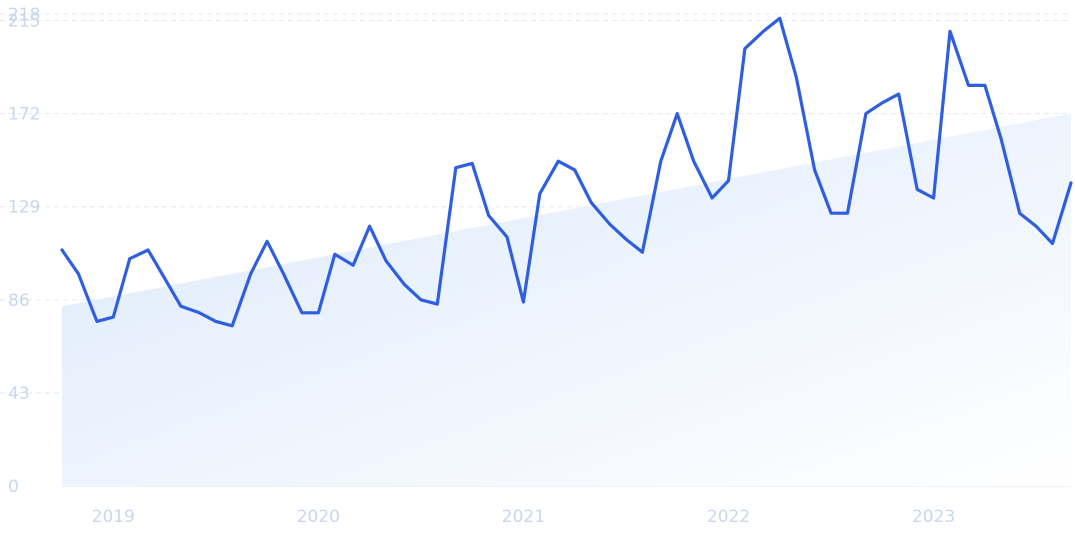  Describe the element at coordinates (19, 301) in the screenshot. I see `y-tick-label: 86` at that location.